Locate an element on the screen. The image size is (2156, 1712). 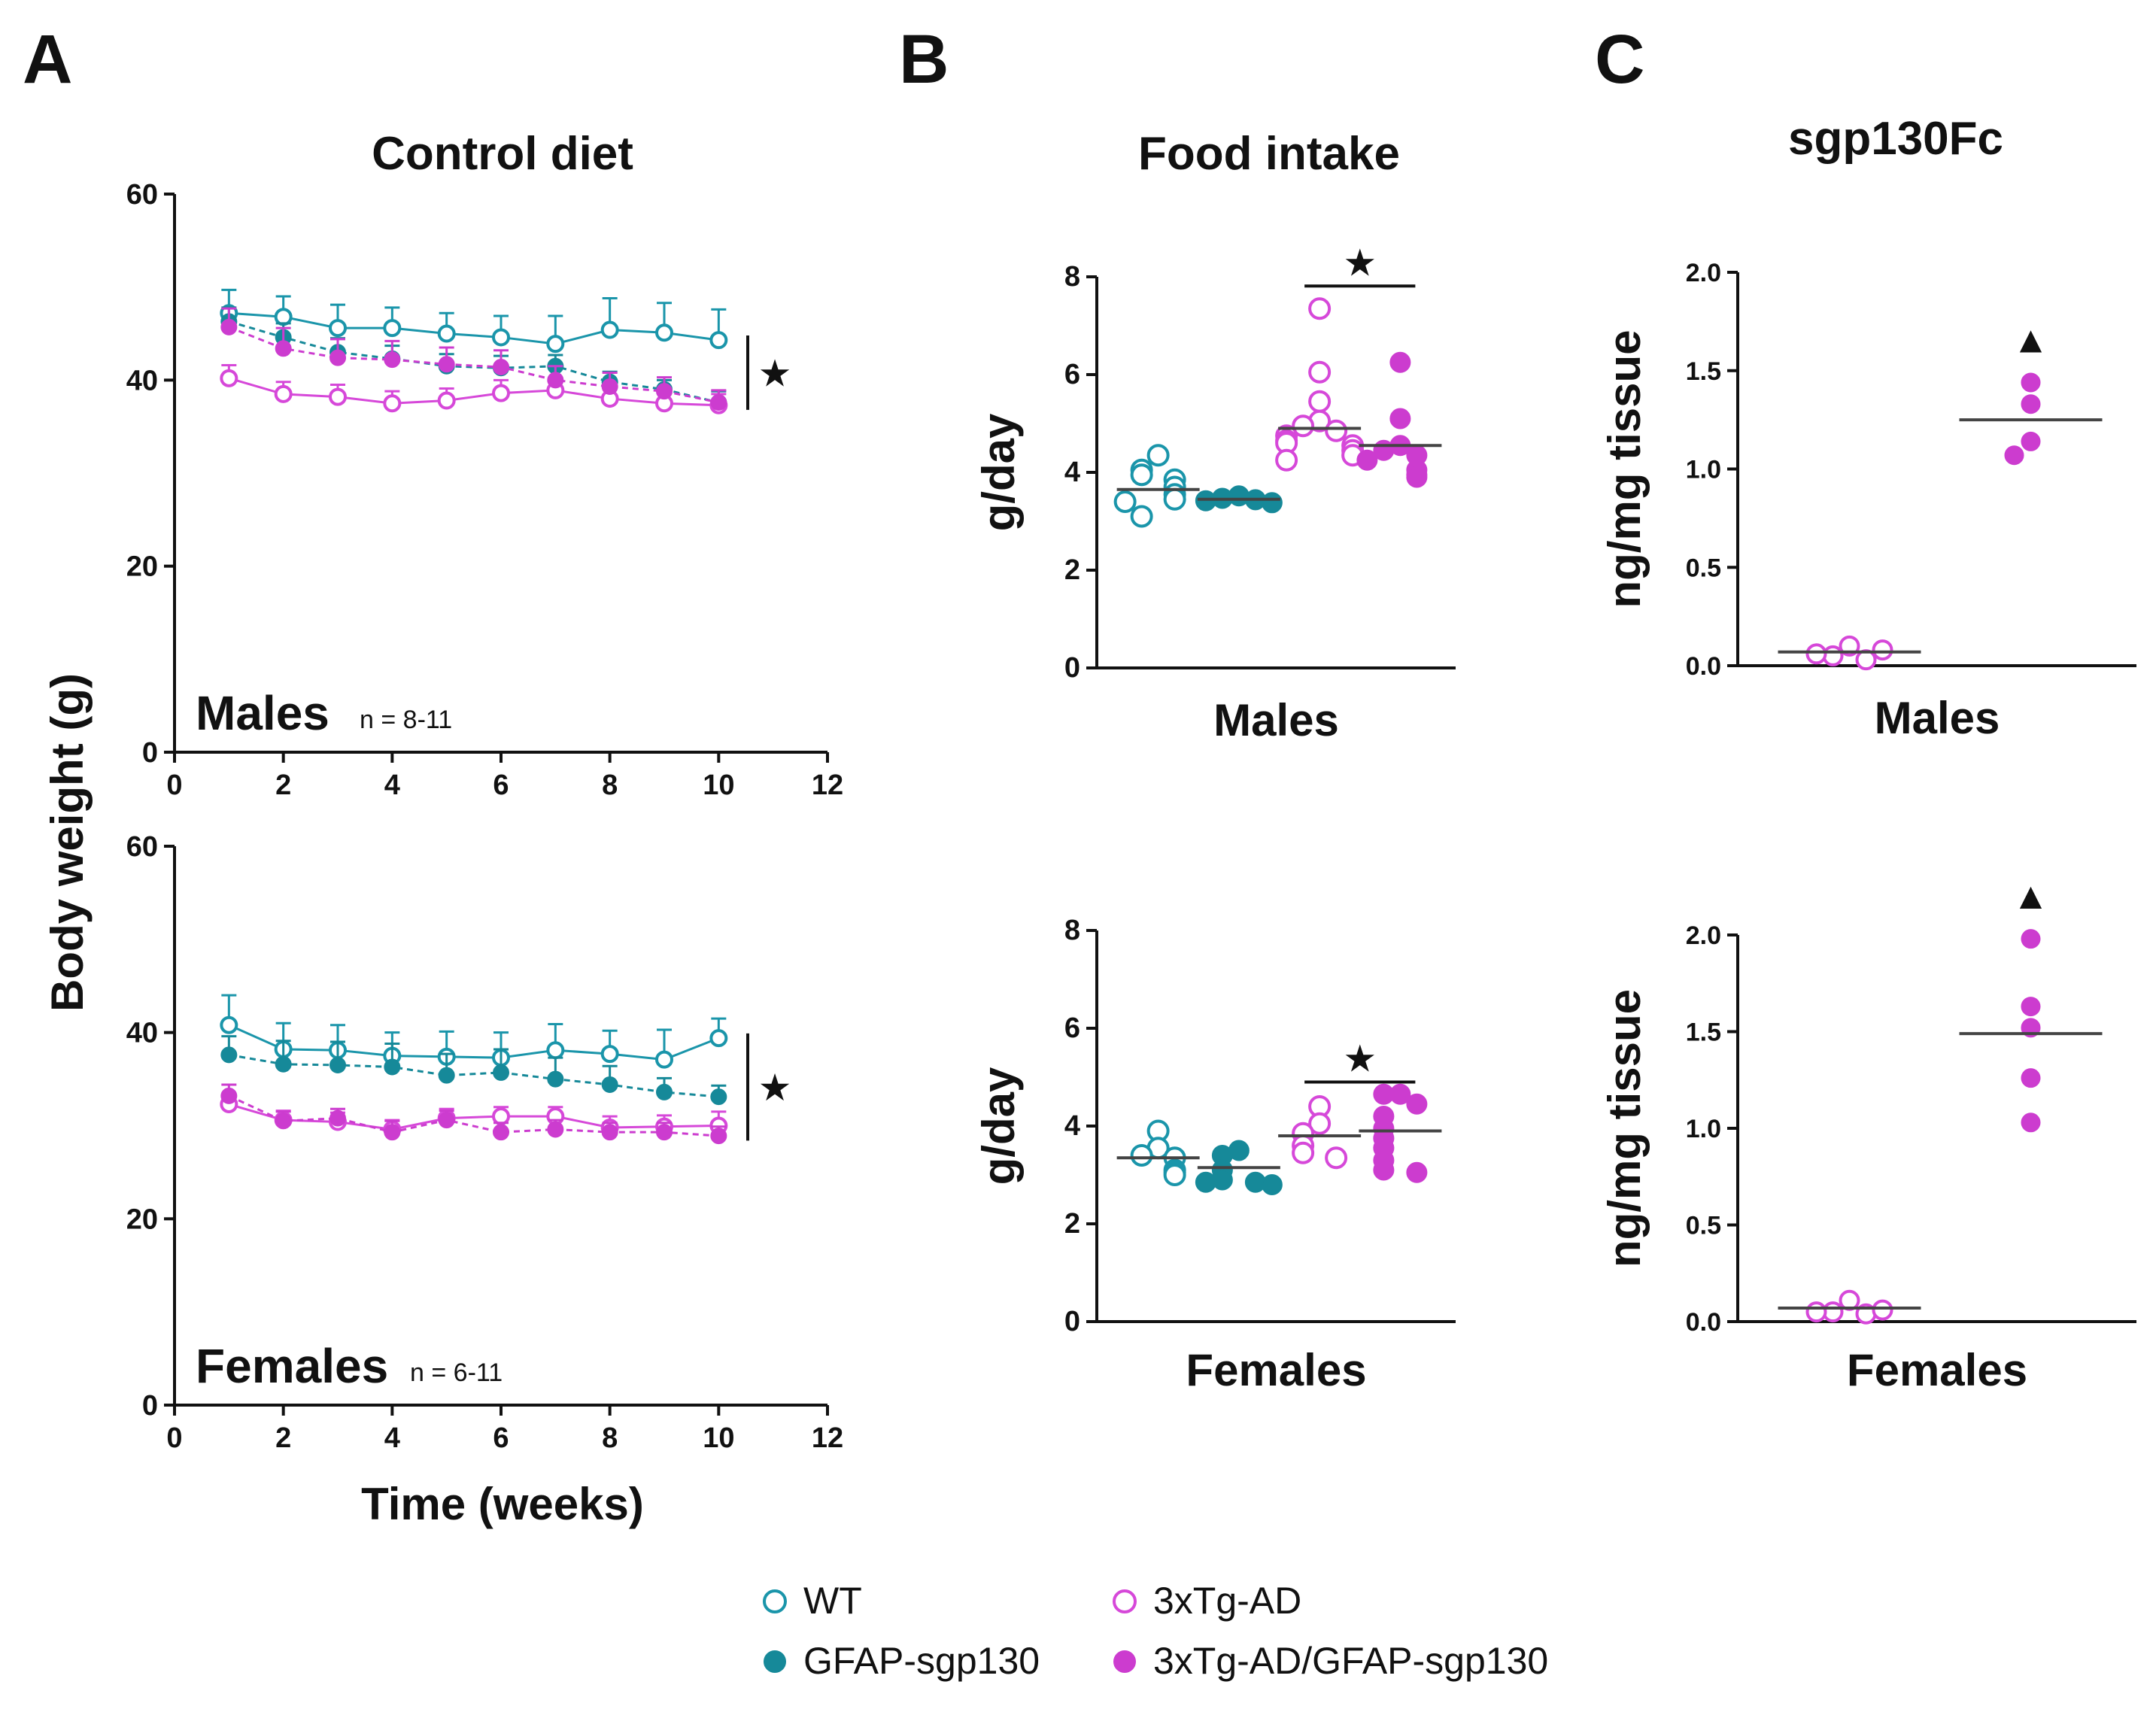
panel-letter-a: A is located at coordinates (47, 60).